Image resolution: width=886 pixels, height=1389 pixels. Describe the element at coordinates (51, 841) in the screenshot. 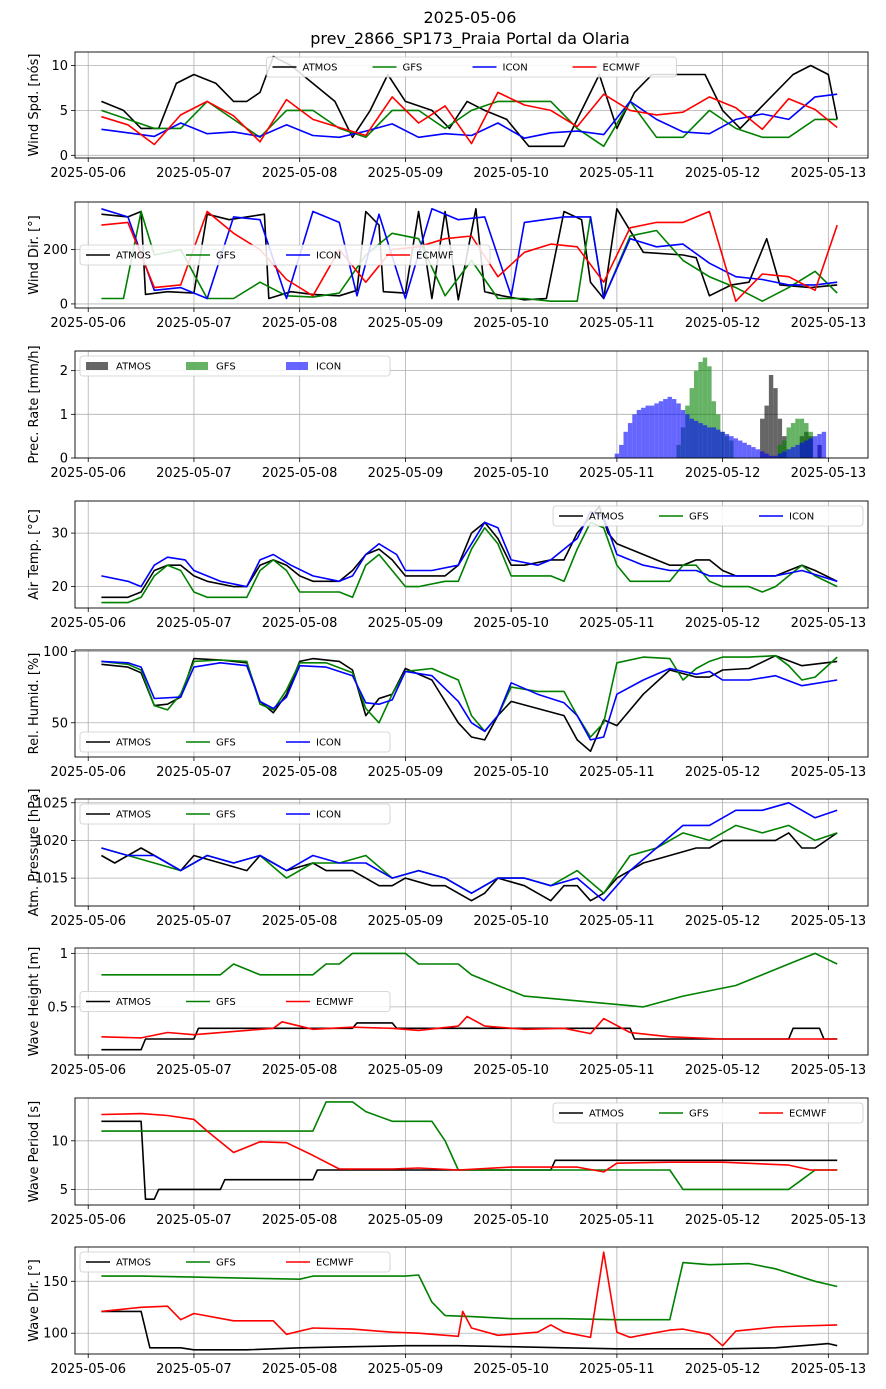

I see `y-tick-label: 1020` at that location.